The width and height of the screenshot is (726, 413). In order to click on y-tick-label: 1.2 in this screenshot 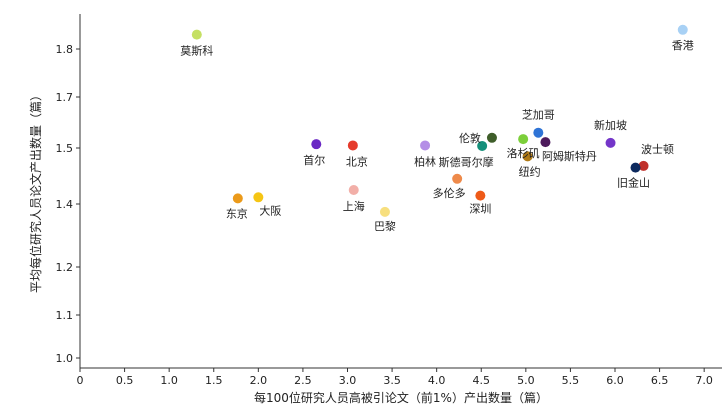, I will do `click(65, 267)`.